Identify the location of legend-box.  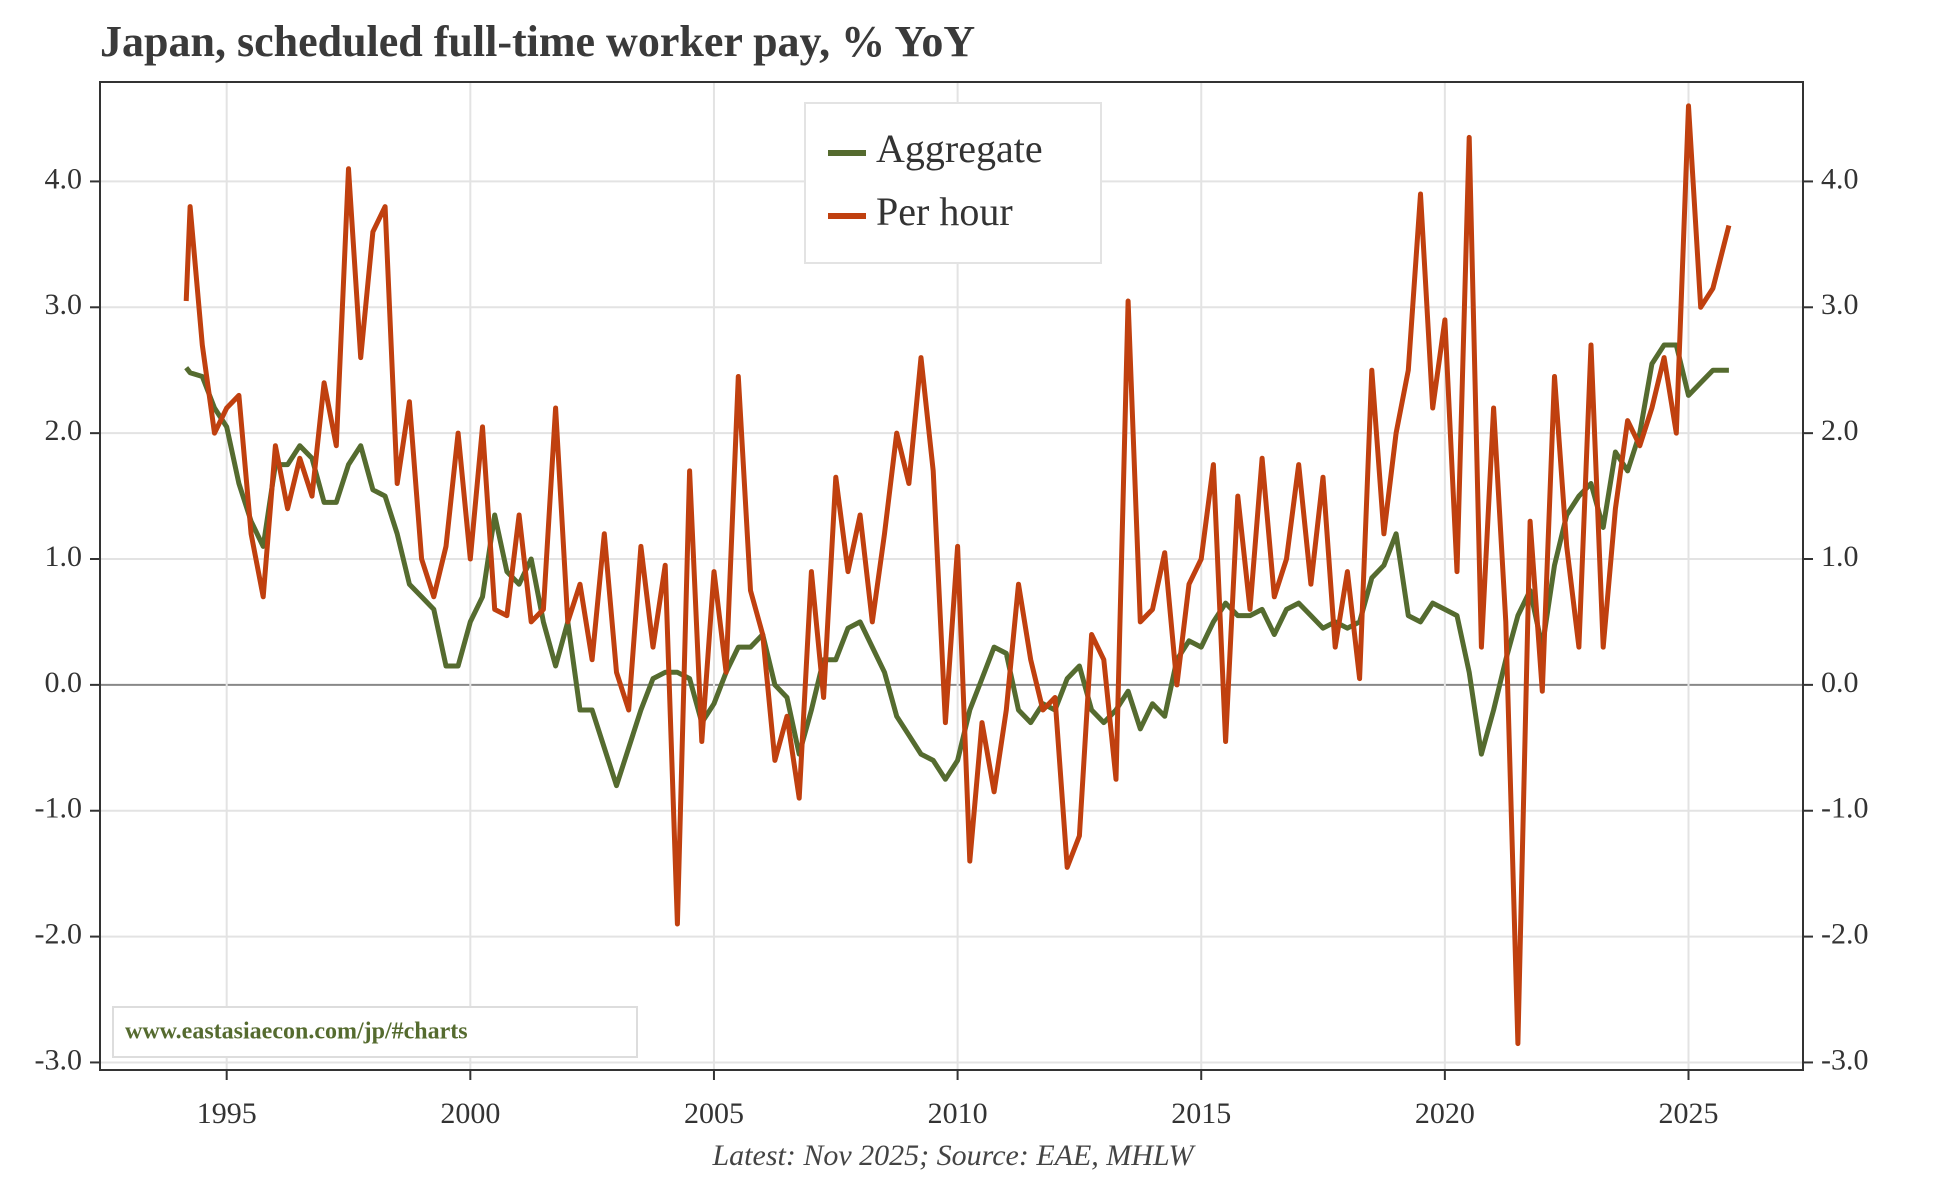
(953, 183).